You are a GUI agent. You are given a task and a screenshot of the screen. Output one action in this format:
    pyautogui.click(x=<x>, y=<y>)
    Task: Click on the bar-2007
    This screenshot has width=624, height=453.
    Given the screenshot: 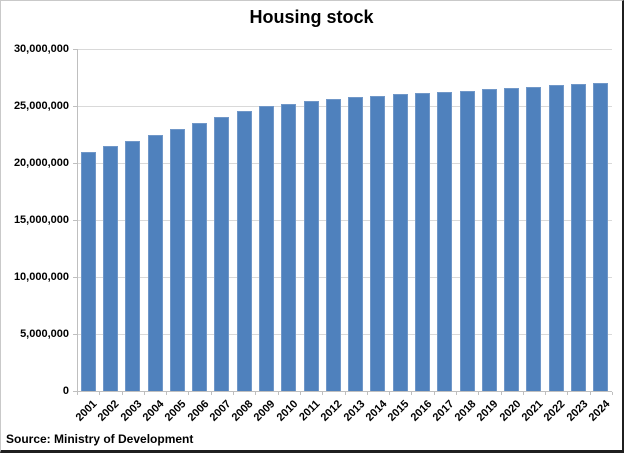 What is the action you would take?
    pyautogui.click(x=222, y=253)
    